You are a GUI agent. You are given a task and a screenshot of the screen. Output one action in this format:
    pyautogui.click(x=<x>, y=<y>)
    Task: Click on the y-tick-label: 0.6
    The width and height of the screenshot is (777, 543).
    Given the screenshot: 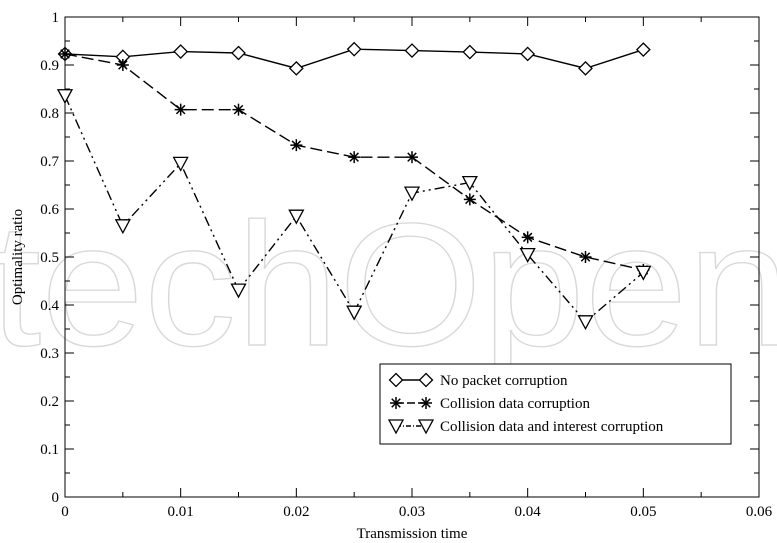 What is the action you would take?
    pyautogui.click(x=49, y=210)
    